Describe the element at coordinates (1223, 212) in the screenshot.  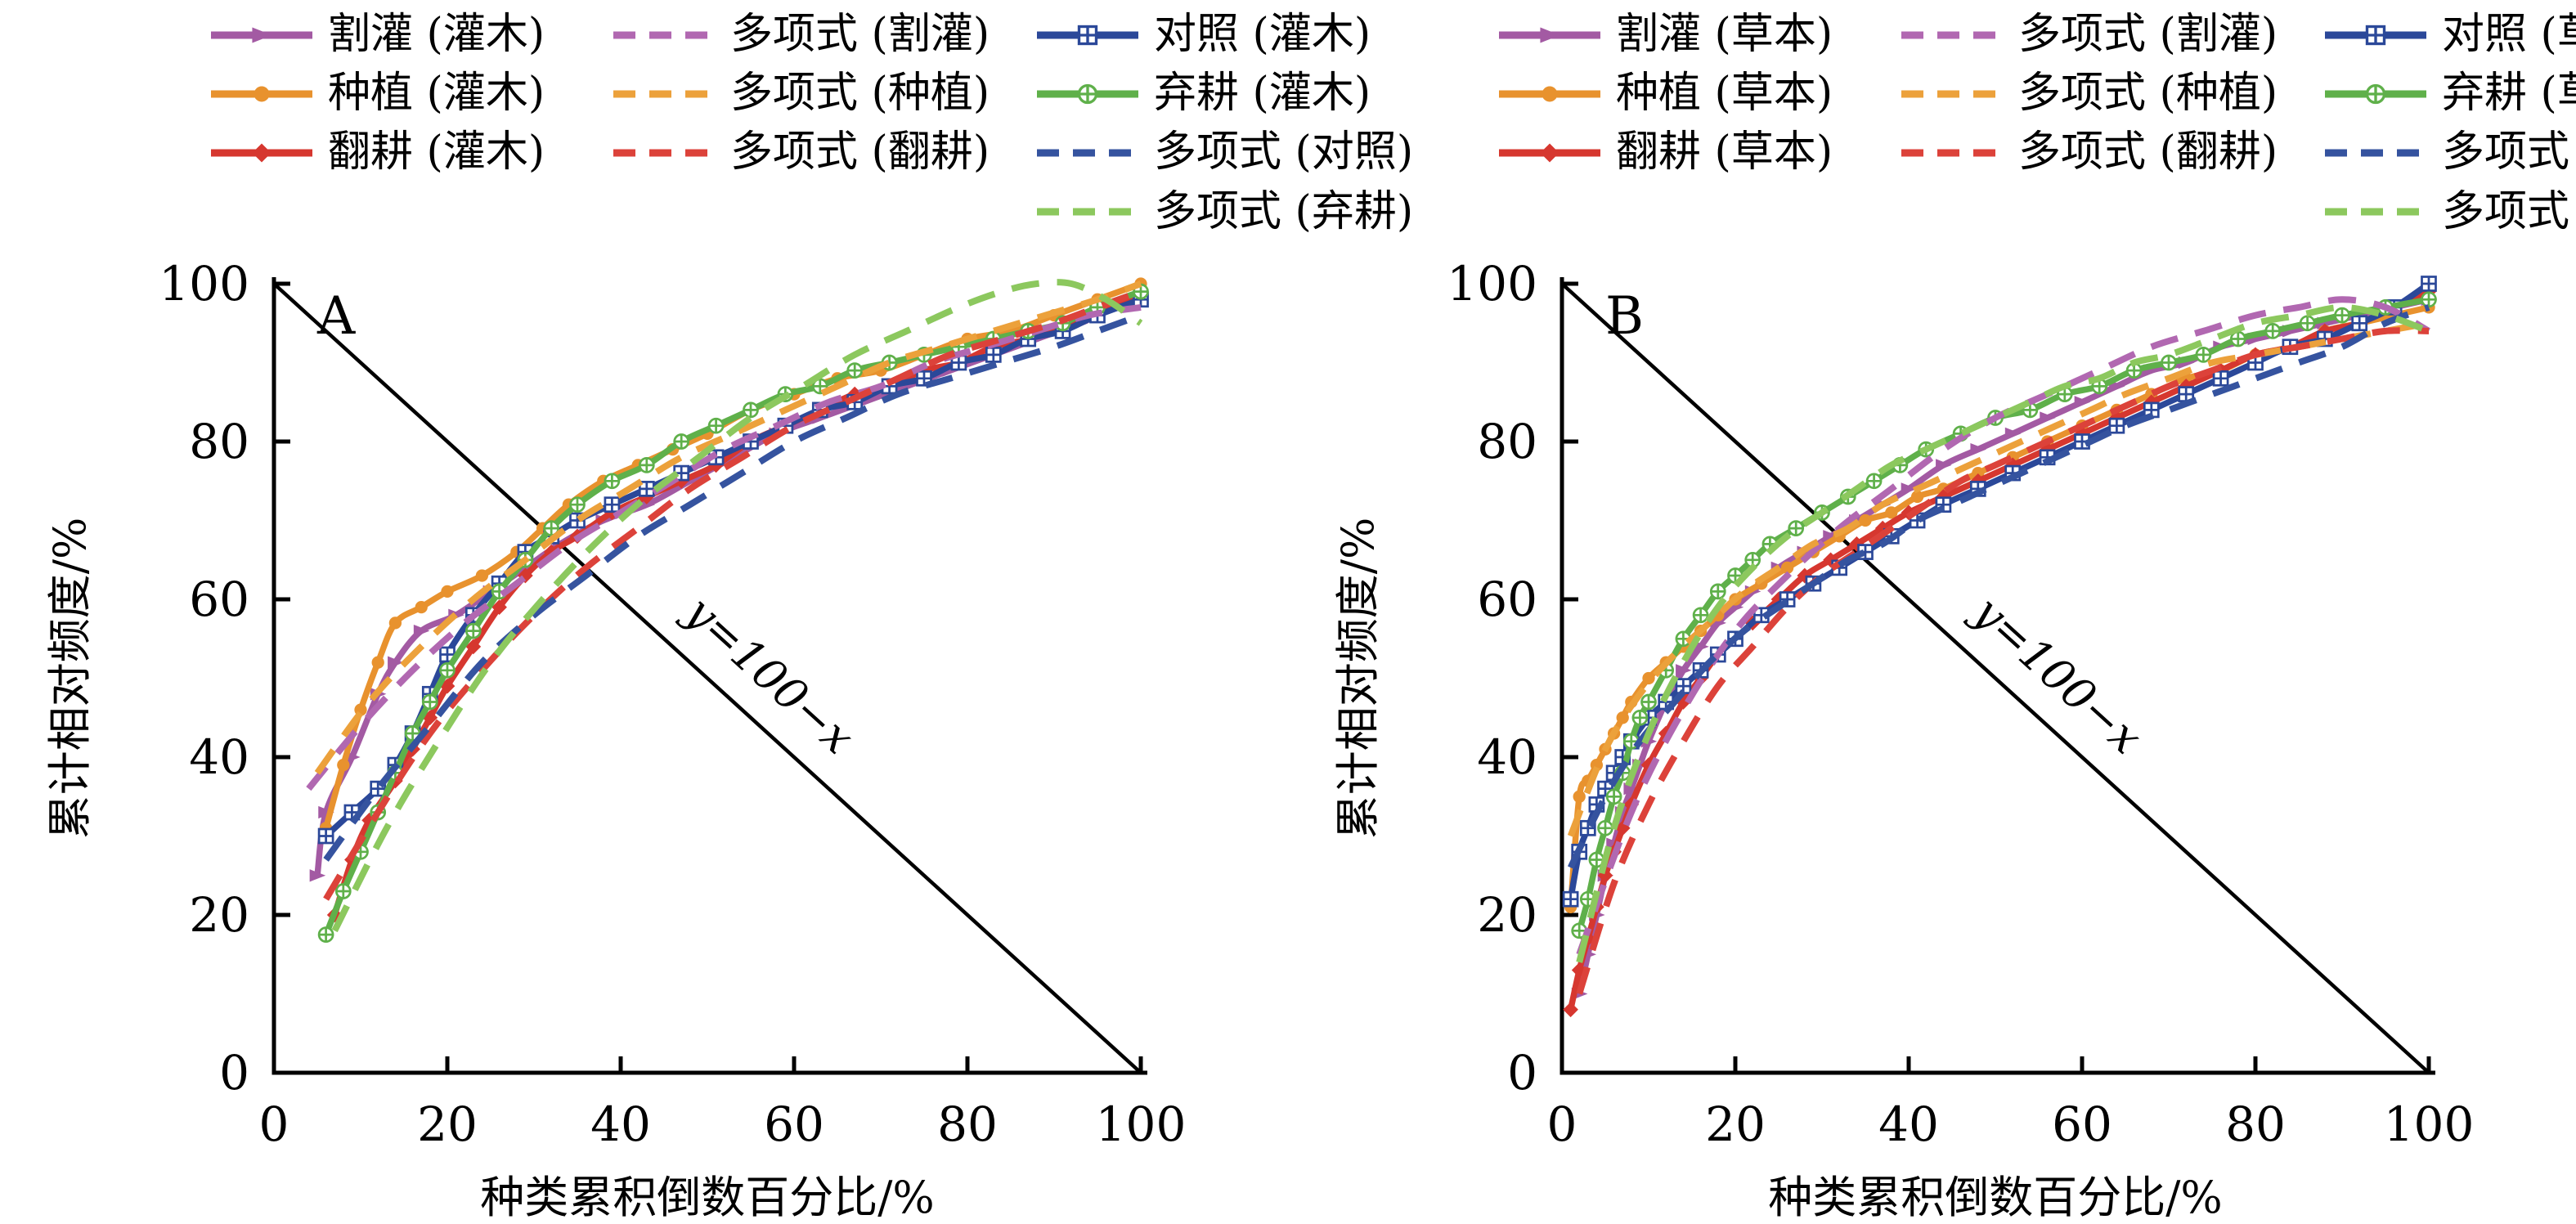
I see `legend-item: 多项式 (弃耕)` at that location.